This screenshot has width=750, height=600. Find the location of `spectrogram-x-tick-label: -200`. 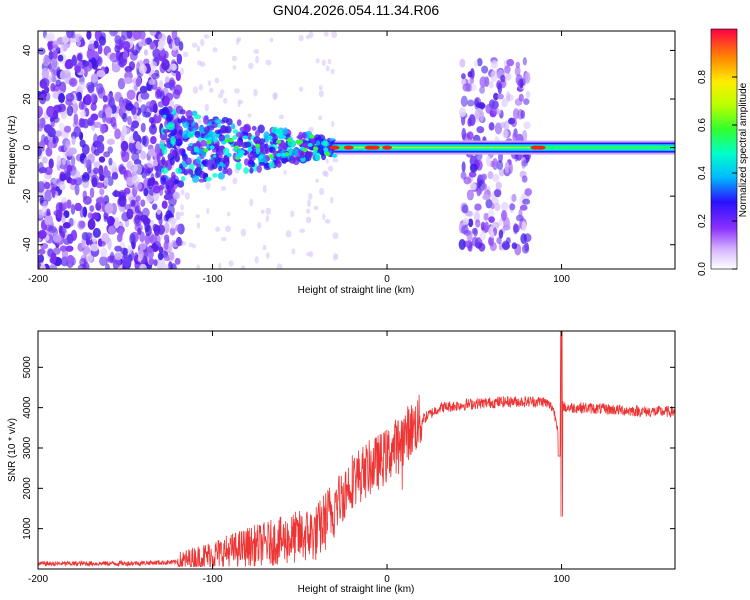

spectrogram-x-tick-label: -200 is located at coordinates (38, 279).